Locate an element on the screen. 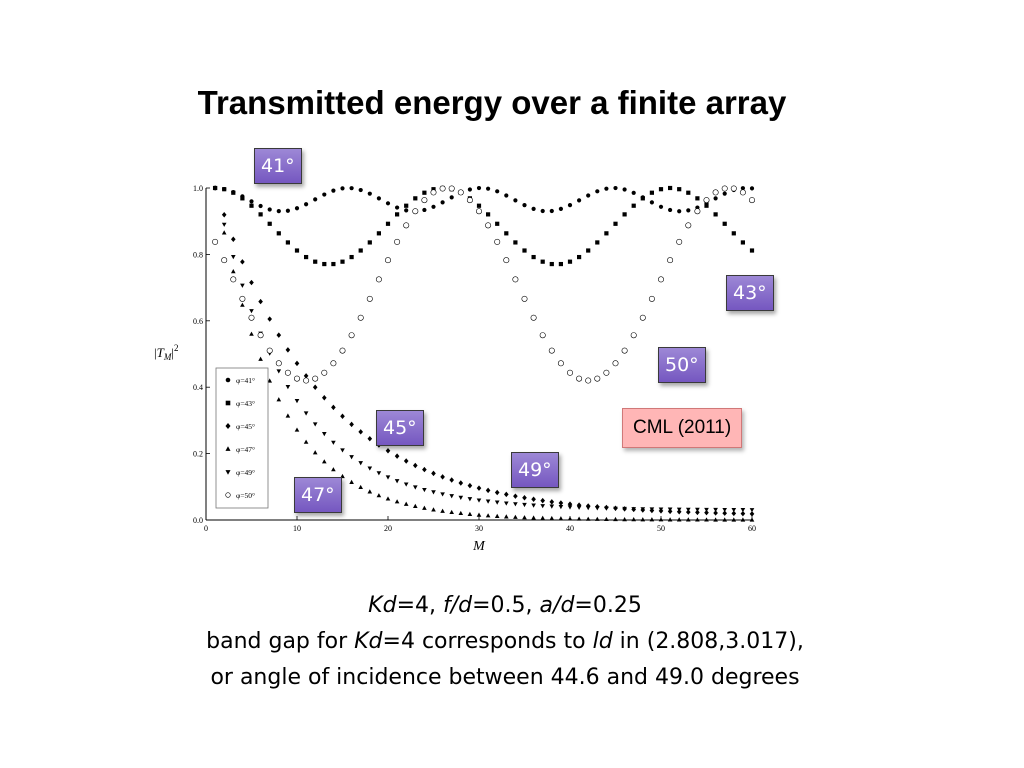 The image size is (1024, 768). fd-label: f/d is located at coordinates (458, 605).